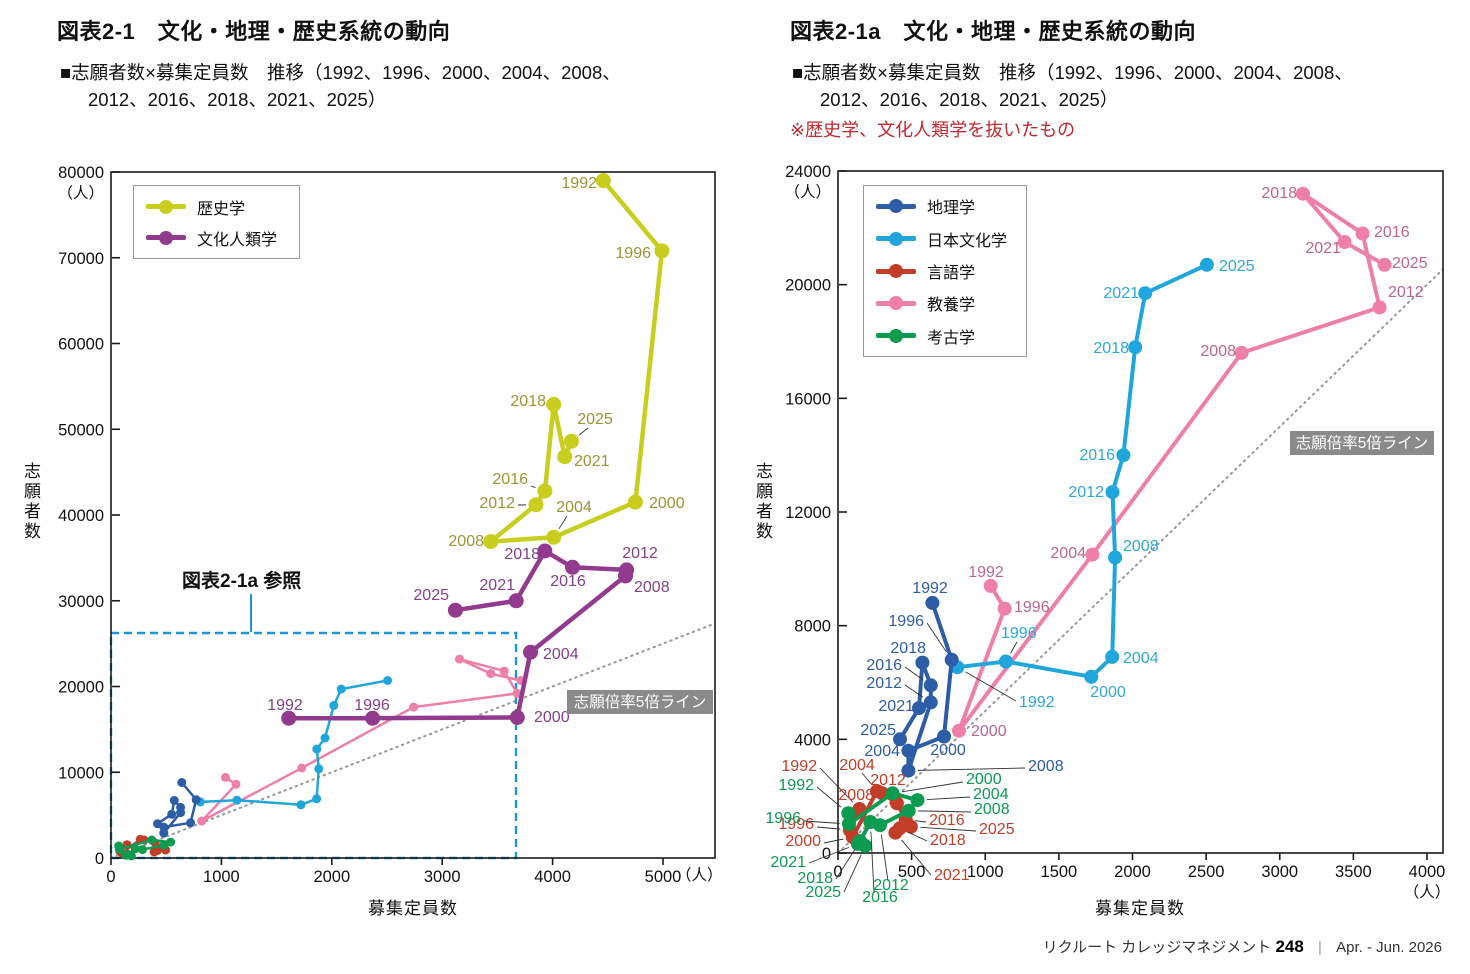  Describe the element at coordinates (662, 251) in the screenshot. I see `history-point-1996` at that location.